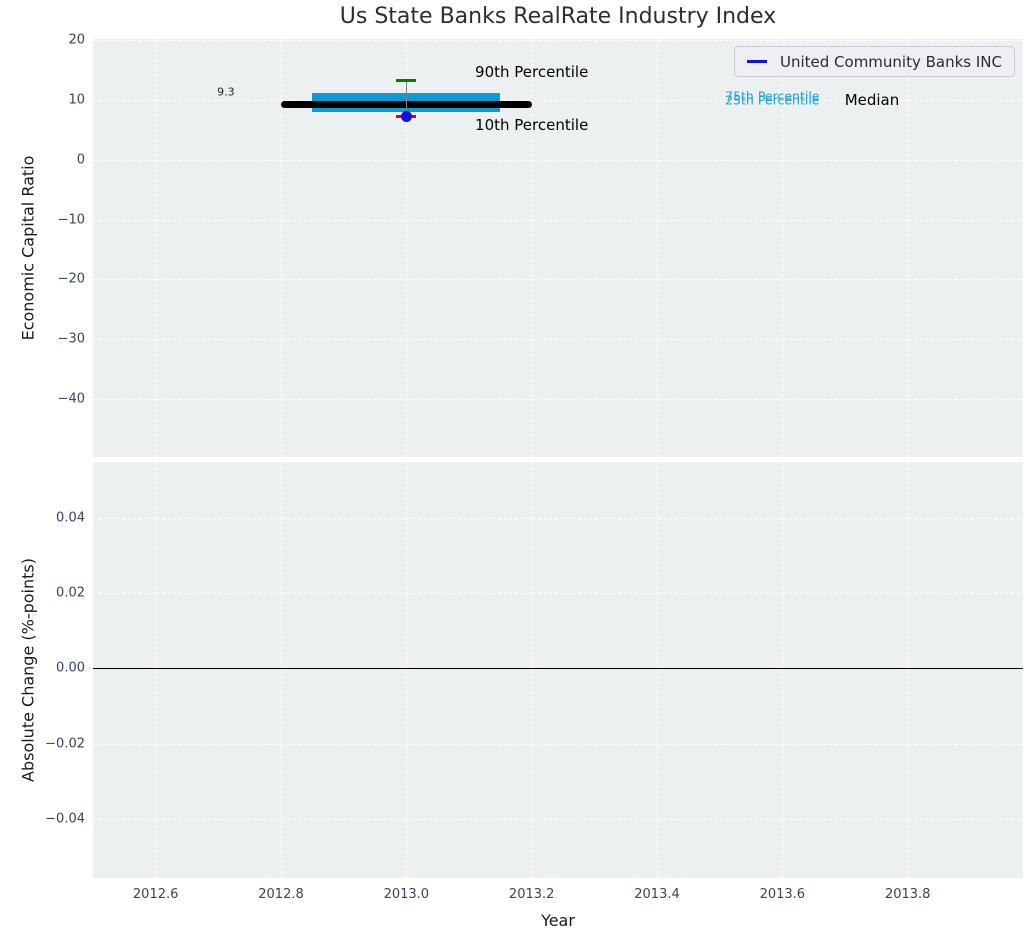 Image resolution: width=1034 pixels, height=942 pixels. I want to click on annotation: 10th Percentile, so click(532, 125).